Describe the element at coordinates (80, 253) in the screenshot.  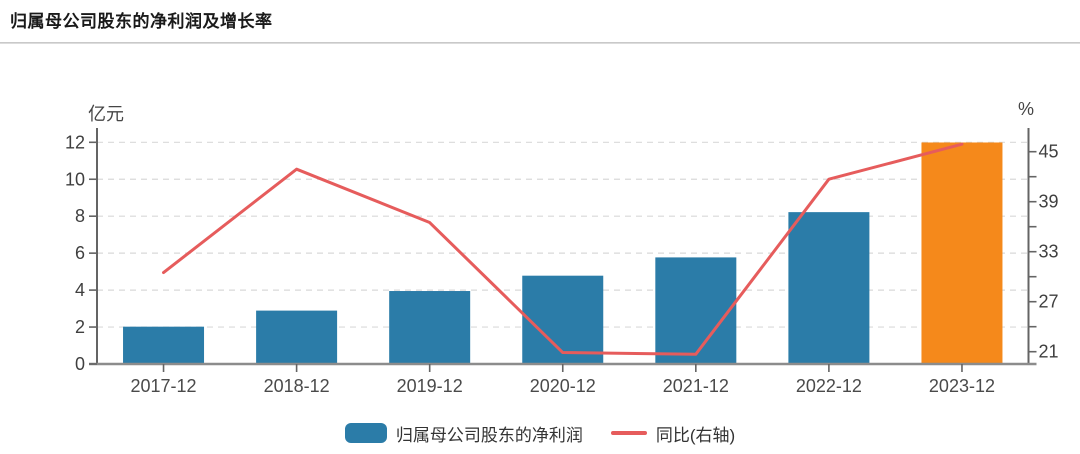
I see `left-tick-label-6: 6` at that location.